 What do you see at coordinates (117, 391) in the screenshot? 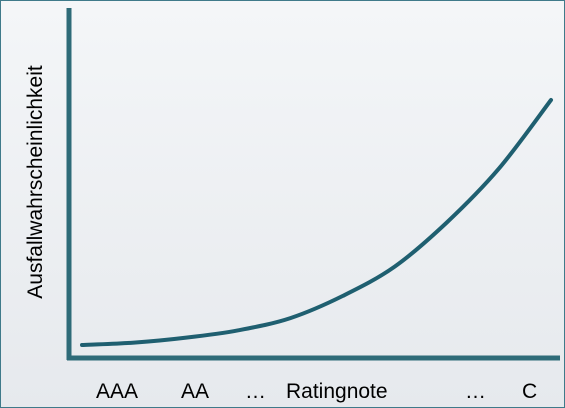
I see `x-tick-label: AAA` at bounding box center [117, 391].